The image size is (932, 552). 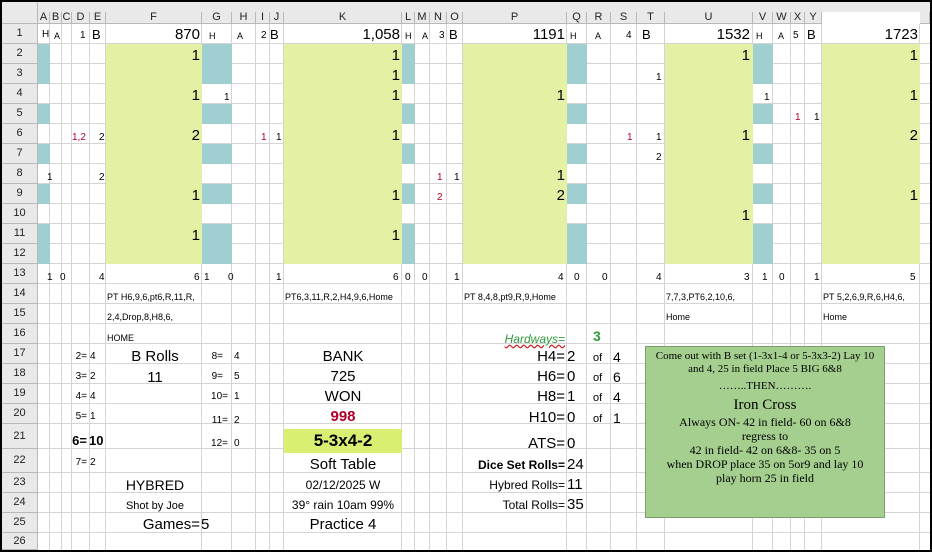 What do you see at coordinates (20, 394) in the screenshot?
I see `row-header-19: 19` at bounding box center [20, 394].